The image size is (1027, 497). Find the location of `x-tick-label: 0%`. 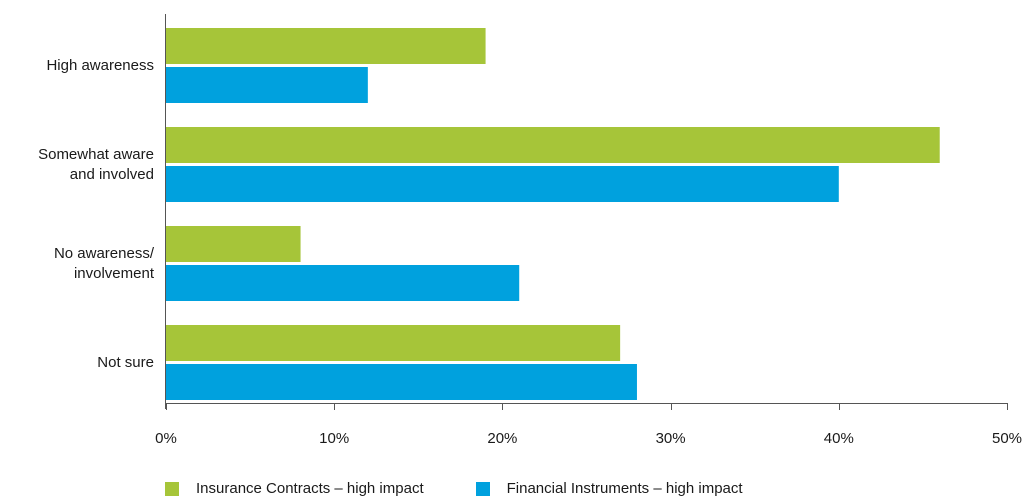

x-tick-label: 0% is located at coordinates (166, 438).